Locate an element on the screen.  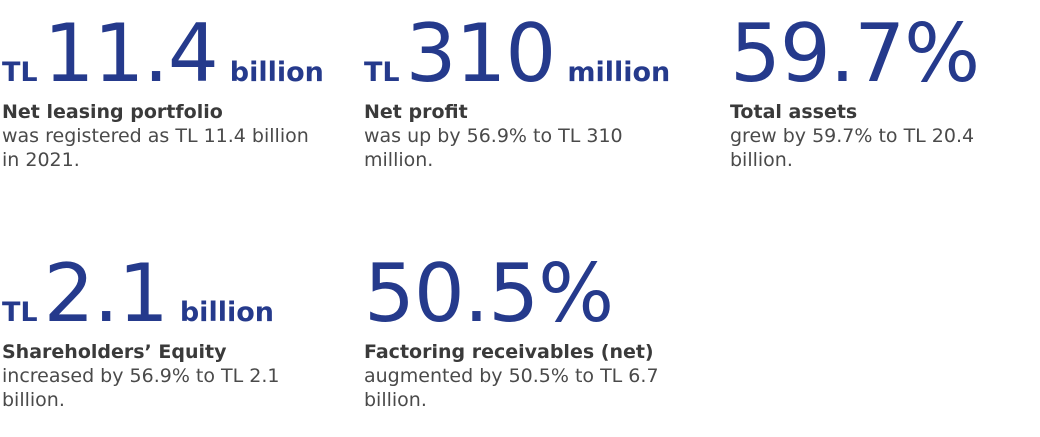
stat-figure: 59.7% is located at coordinates (885, 54).